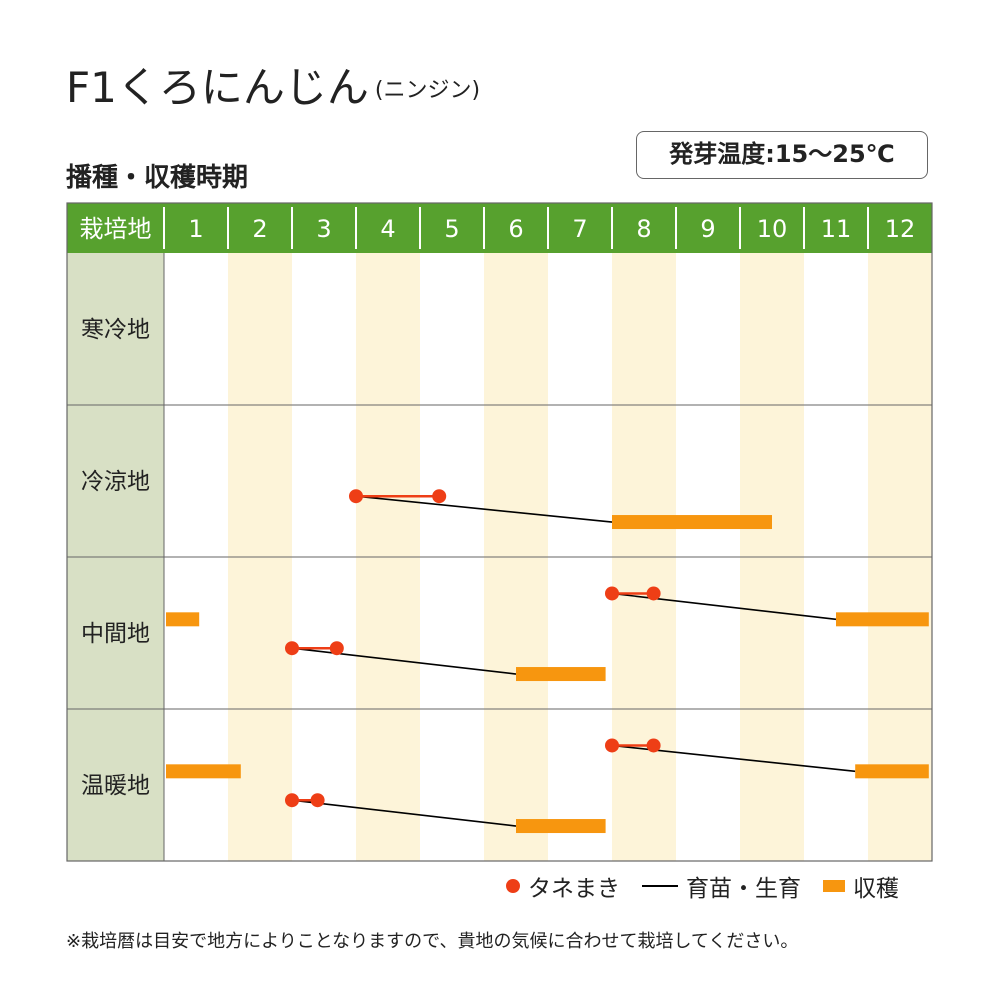 The width and height of the screenshot is (1000, 1000). Describe the element at coordinates (323, 229) in the screenshot. I see `month-label-3: 3` at that location.